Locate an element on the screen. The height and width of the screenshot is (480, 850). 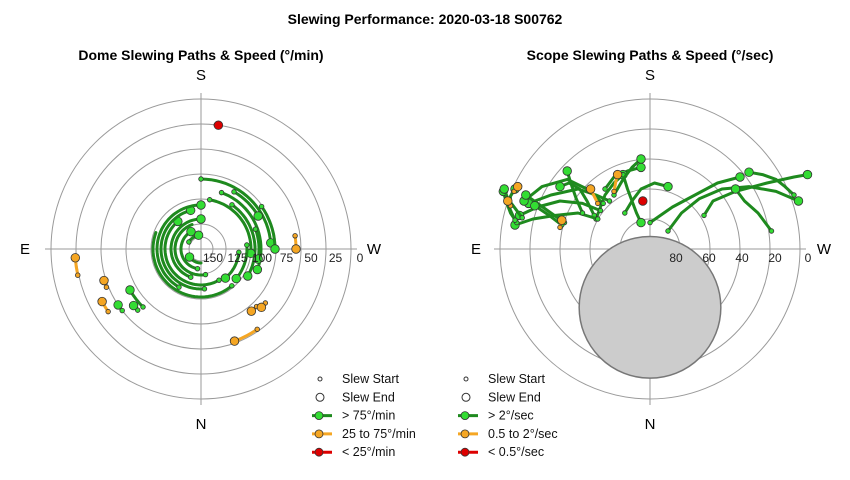
figure-title: Slewing Performance: 2020-03-18 S00762 is located at coordinates (425, 19).